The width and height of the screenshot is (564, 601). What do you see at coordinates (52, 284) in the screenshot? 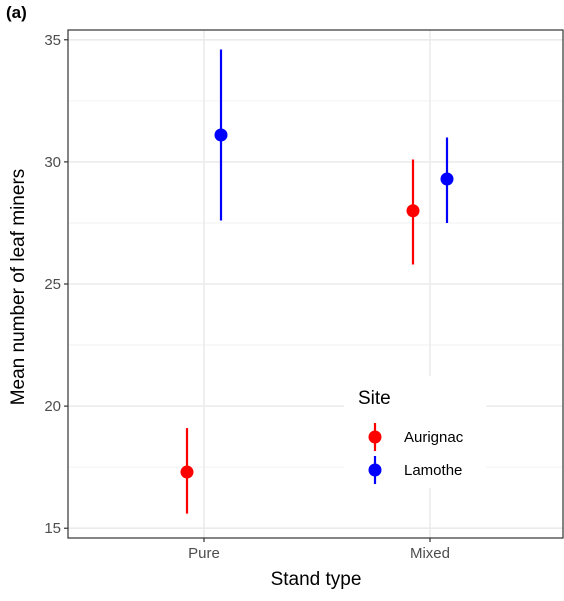
I see `y-tick-label: 25` at bounding box center [52, 284].